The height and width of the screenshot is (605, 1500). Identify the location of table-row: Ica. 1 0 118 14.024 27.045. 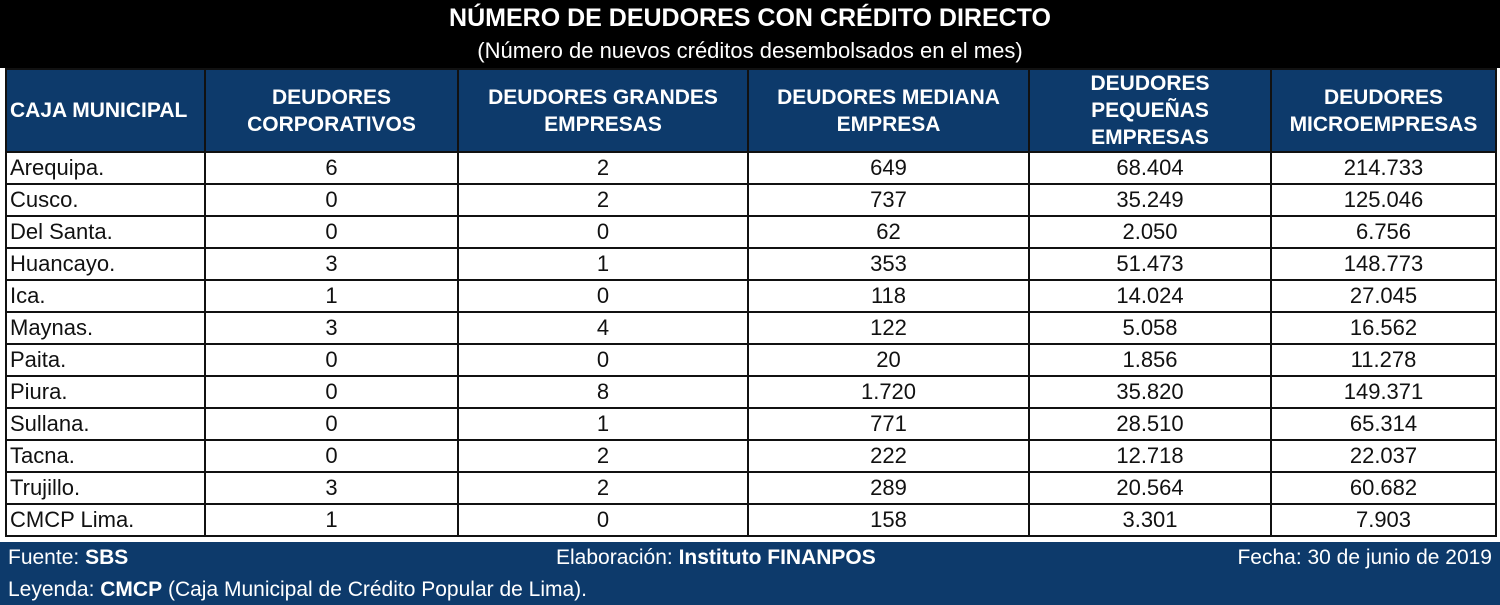
(751, 296).